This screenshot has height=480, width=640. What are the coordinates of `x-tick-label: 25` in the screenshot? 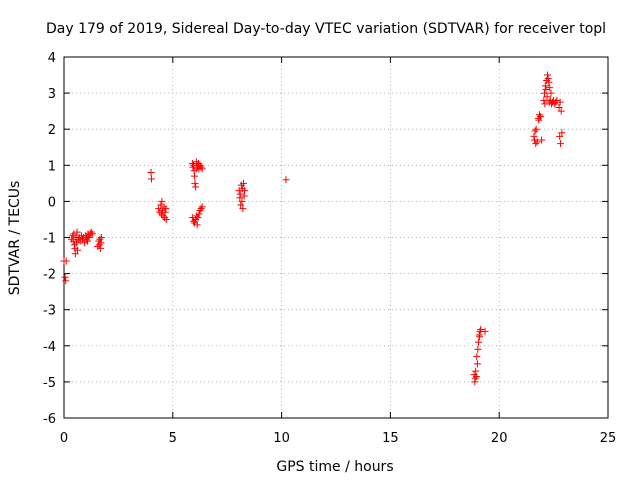 It's located at (608, 438).